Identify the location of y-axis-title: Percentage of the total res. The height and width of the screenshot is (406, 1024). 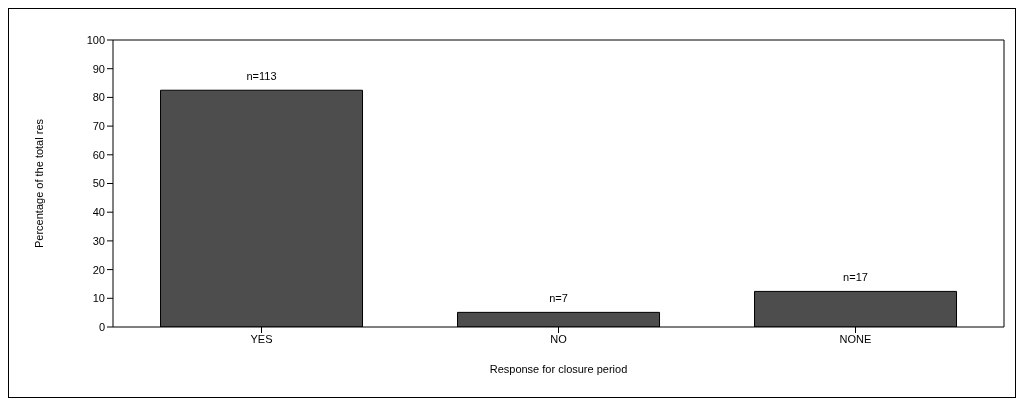
(38, 183).